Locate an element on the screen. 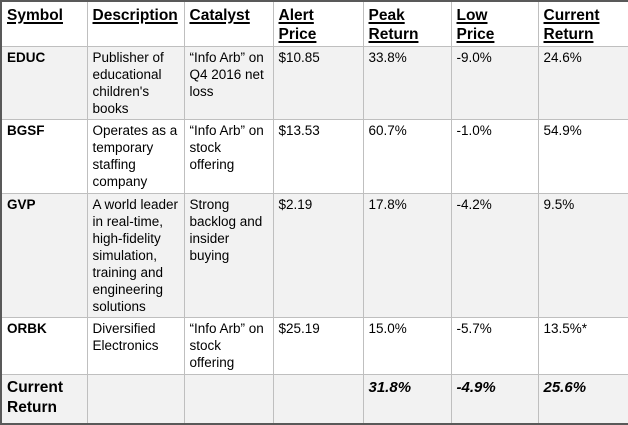 The image size is (628, 425). symbol-cell: ORBK is located at coordinates (44, 346).